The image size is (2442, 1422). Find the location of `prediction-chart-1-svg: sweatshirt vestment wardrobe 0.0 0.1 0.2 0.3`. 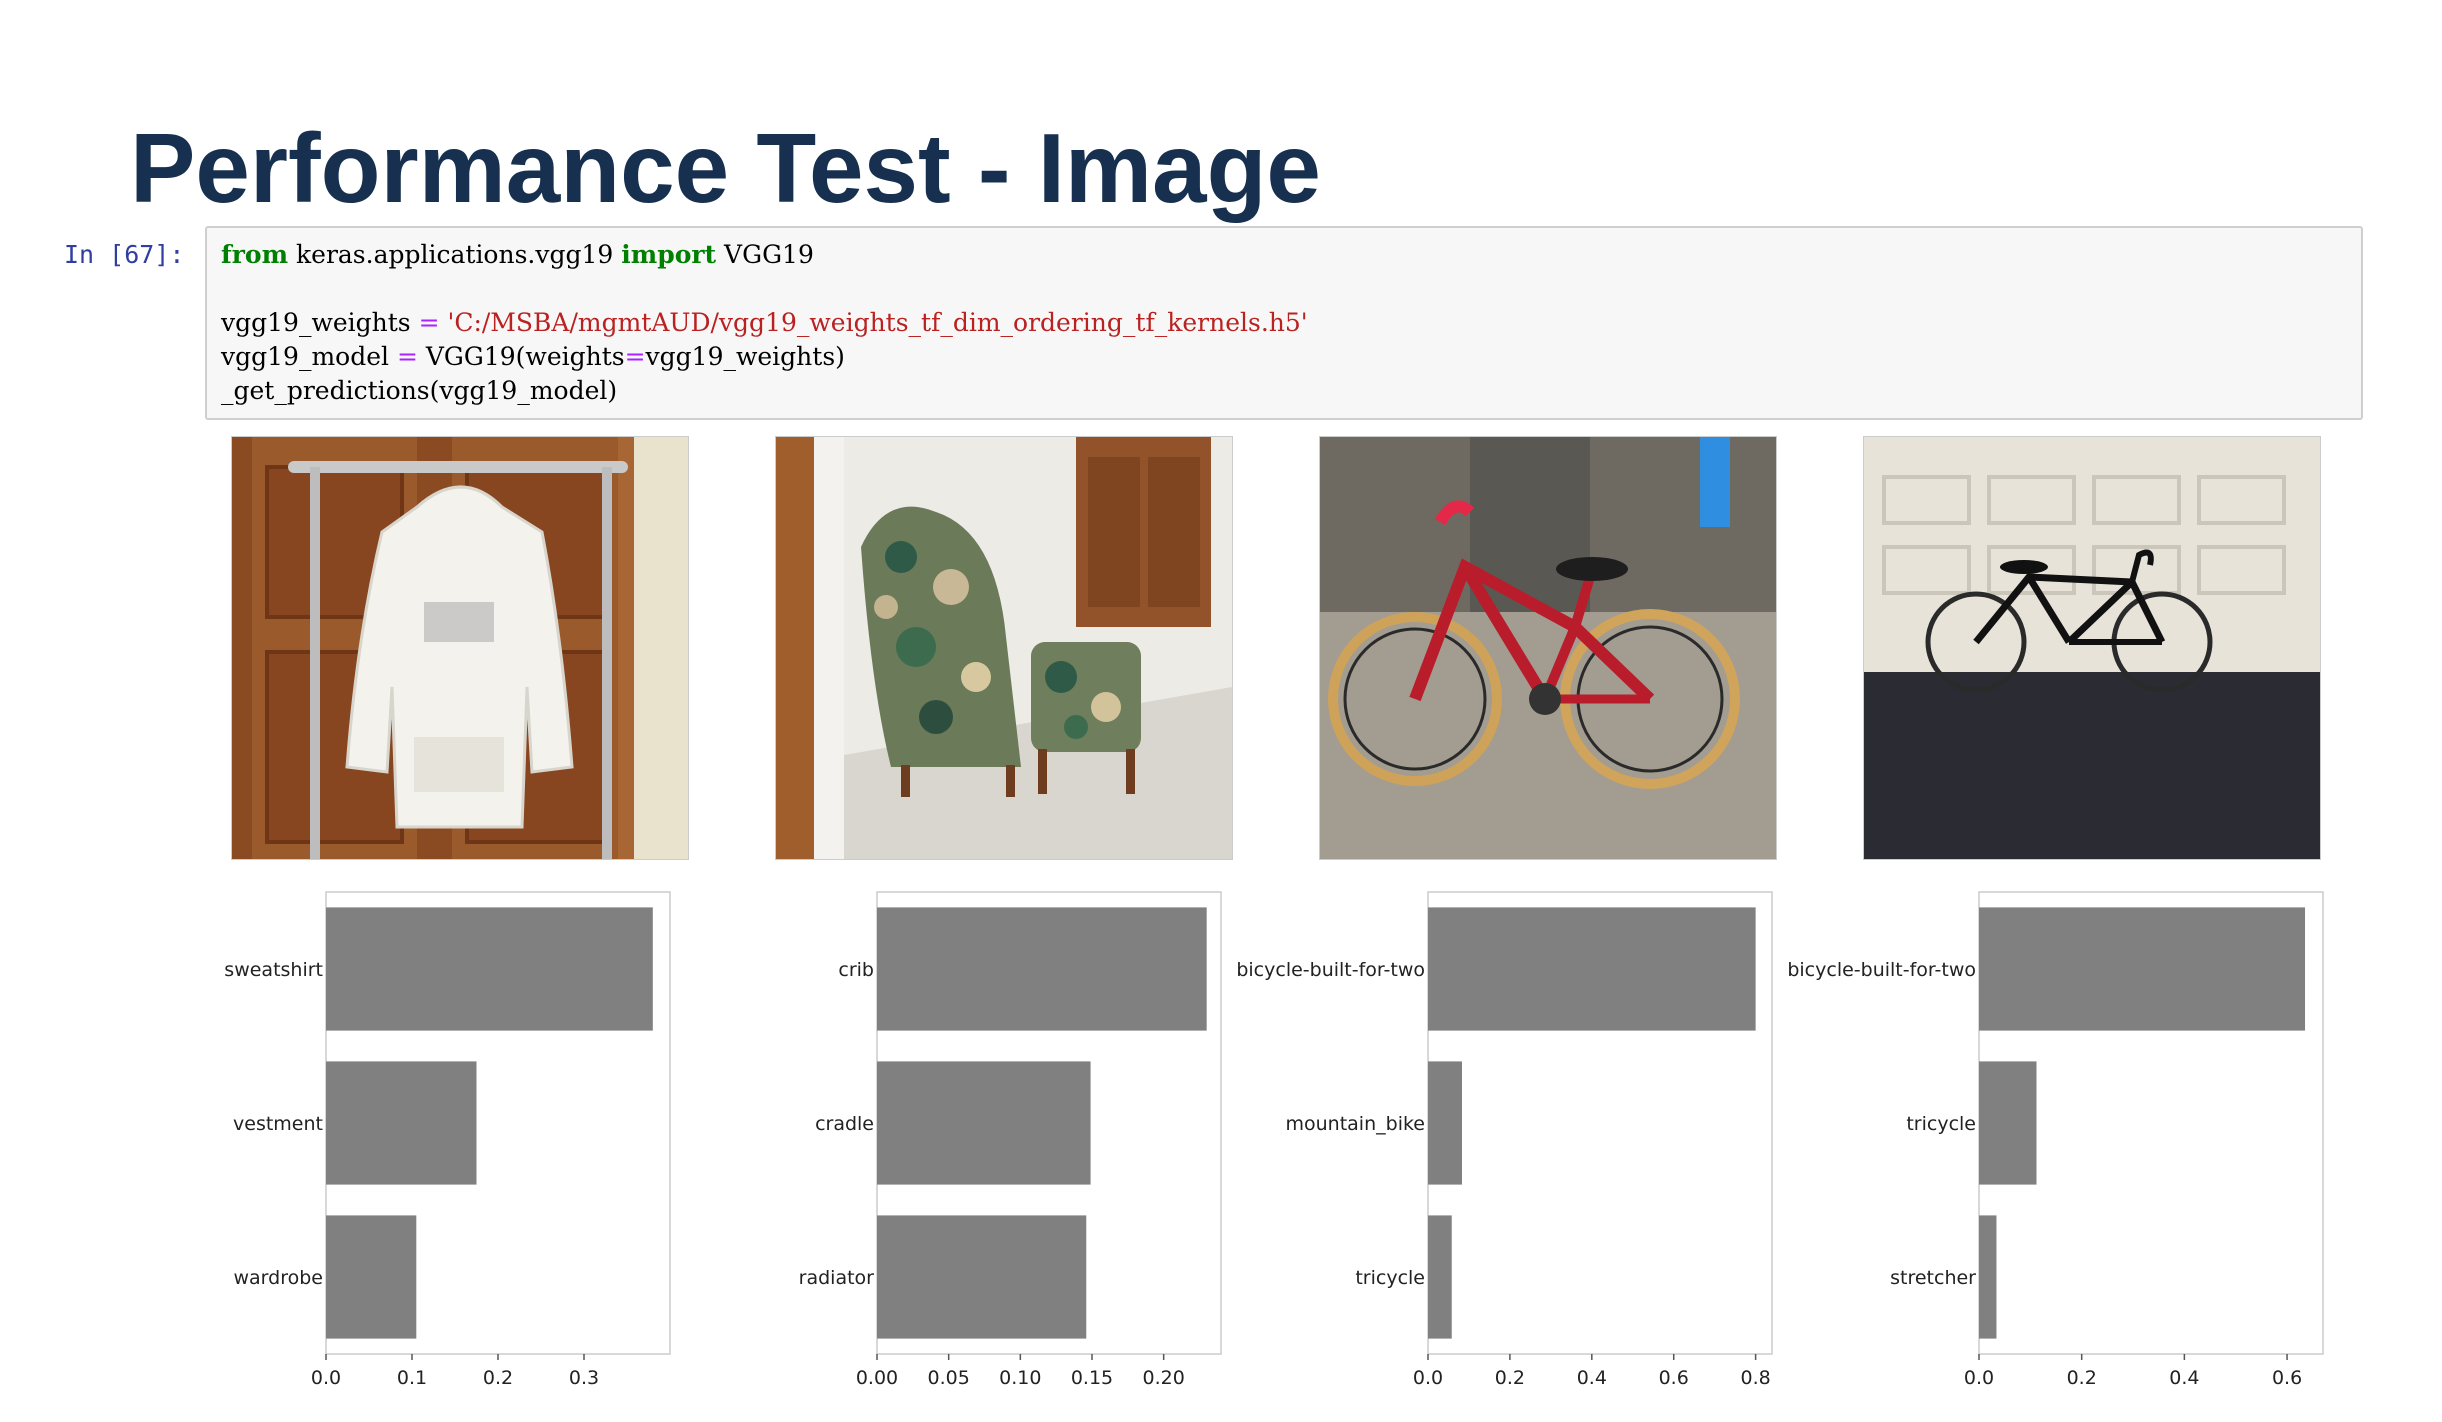

prediction-chart-1-svg: sweatshirt vestment wardrobe 0.0 0.1 0.2 0.3 is located at coordinates (447, 1140).